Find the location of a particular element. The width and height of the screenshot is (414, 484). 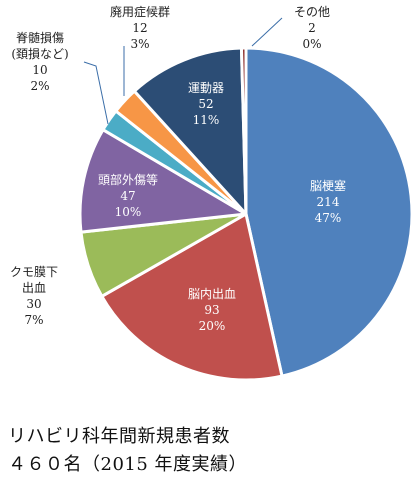

data-label-head-injury: 頭部外傷等 47 10% is located at coordinates (128, 195).